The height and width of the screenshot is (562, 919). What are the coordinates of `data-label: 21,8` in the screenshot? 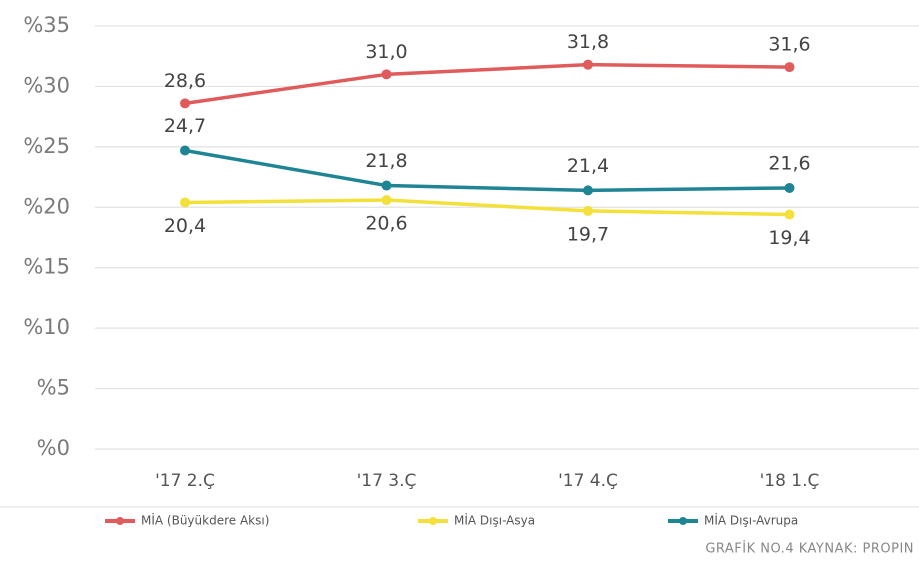 It's located at (386, 161).